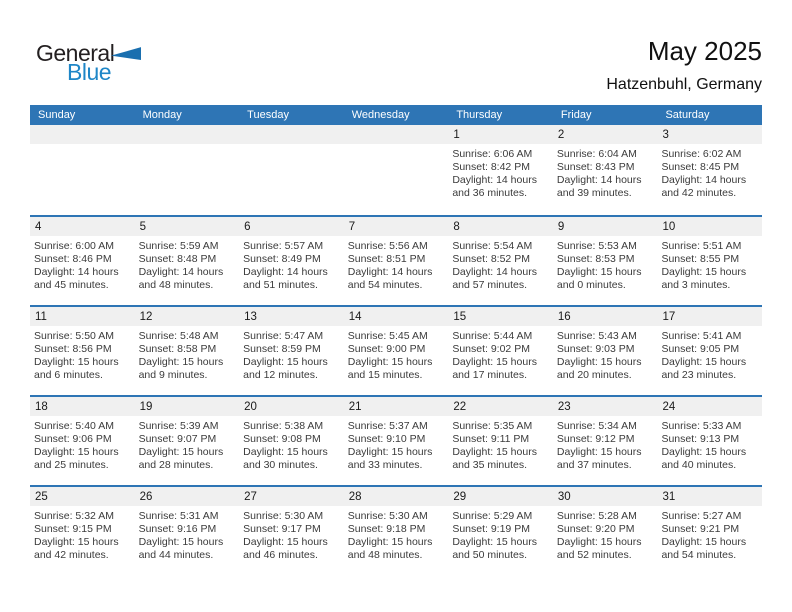 Image resolution: width=792 pixels, height=612 pixels. What do you see at coordinates (492, 426) in the screenshot?
I see `sunrise-text: Sunrise: 5:35 AM` at bounding box center [492, 426].